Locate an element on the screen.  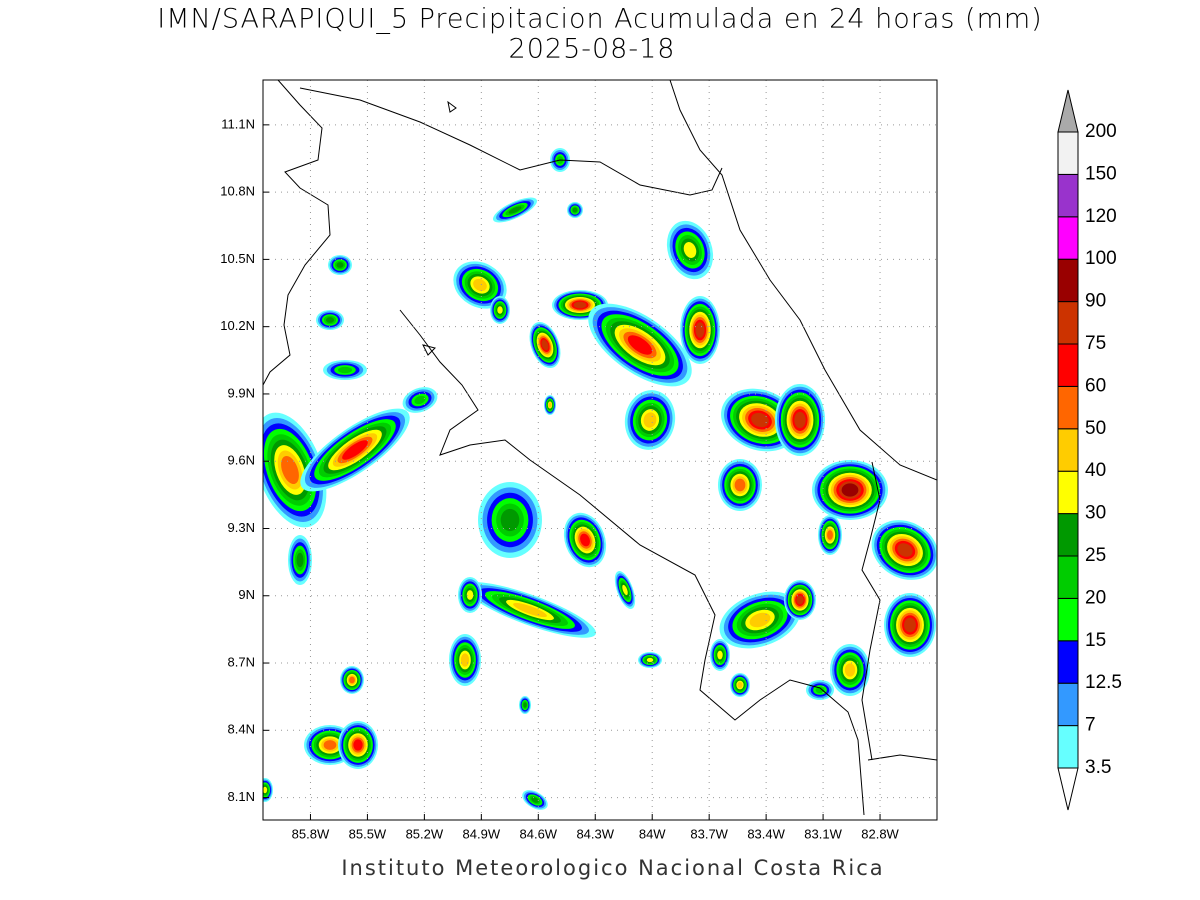
y-tick-label: 9.6N is located at coordinates (241, 460).